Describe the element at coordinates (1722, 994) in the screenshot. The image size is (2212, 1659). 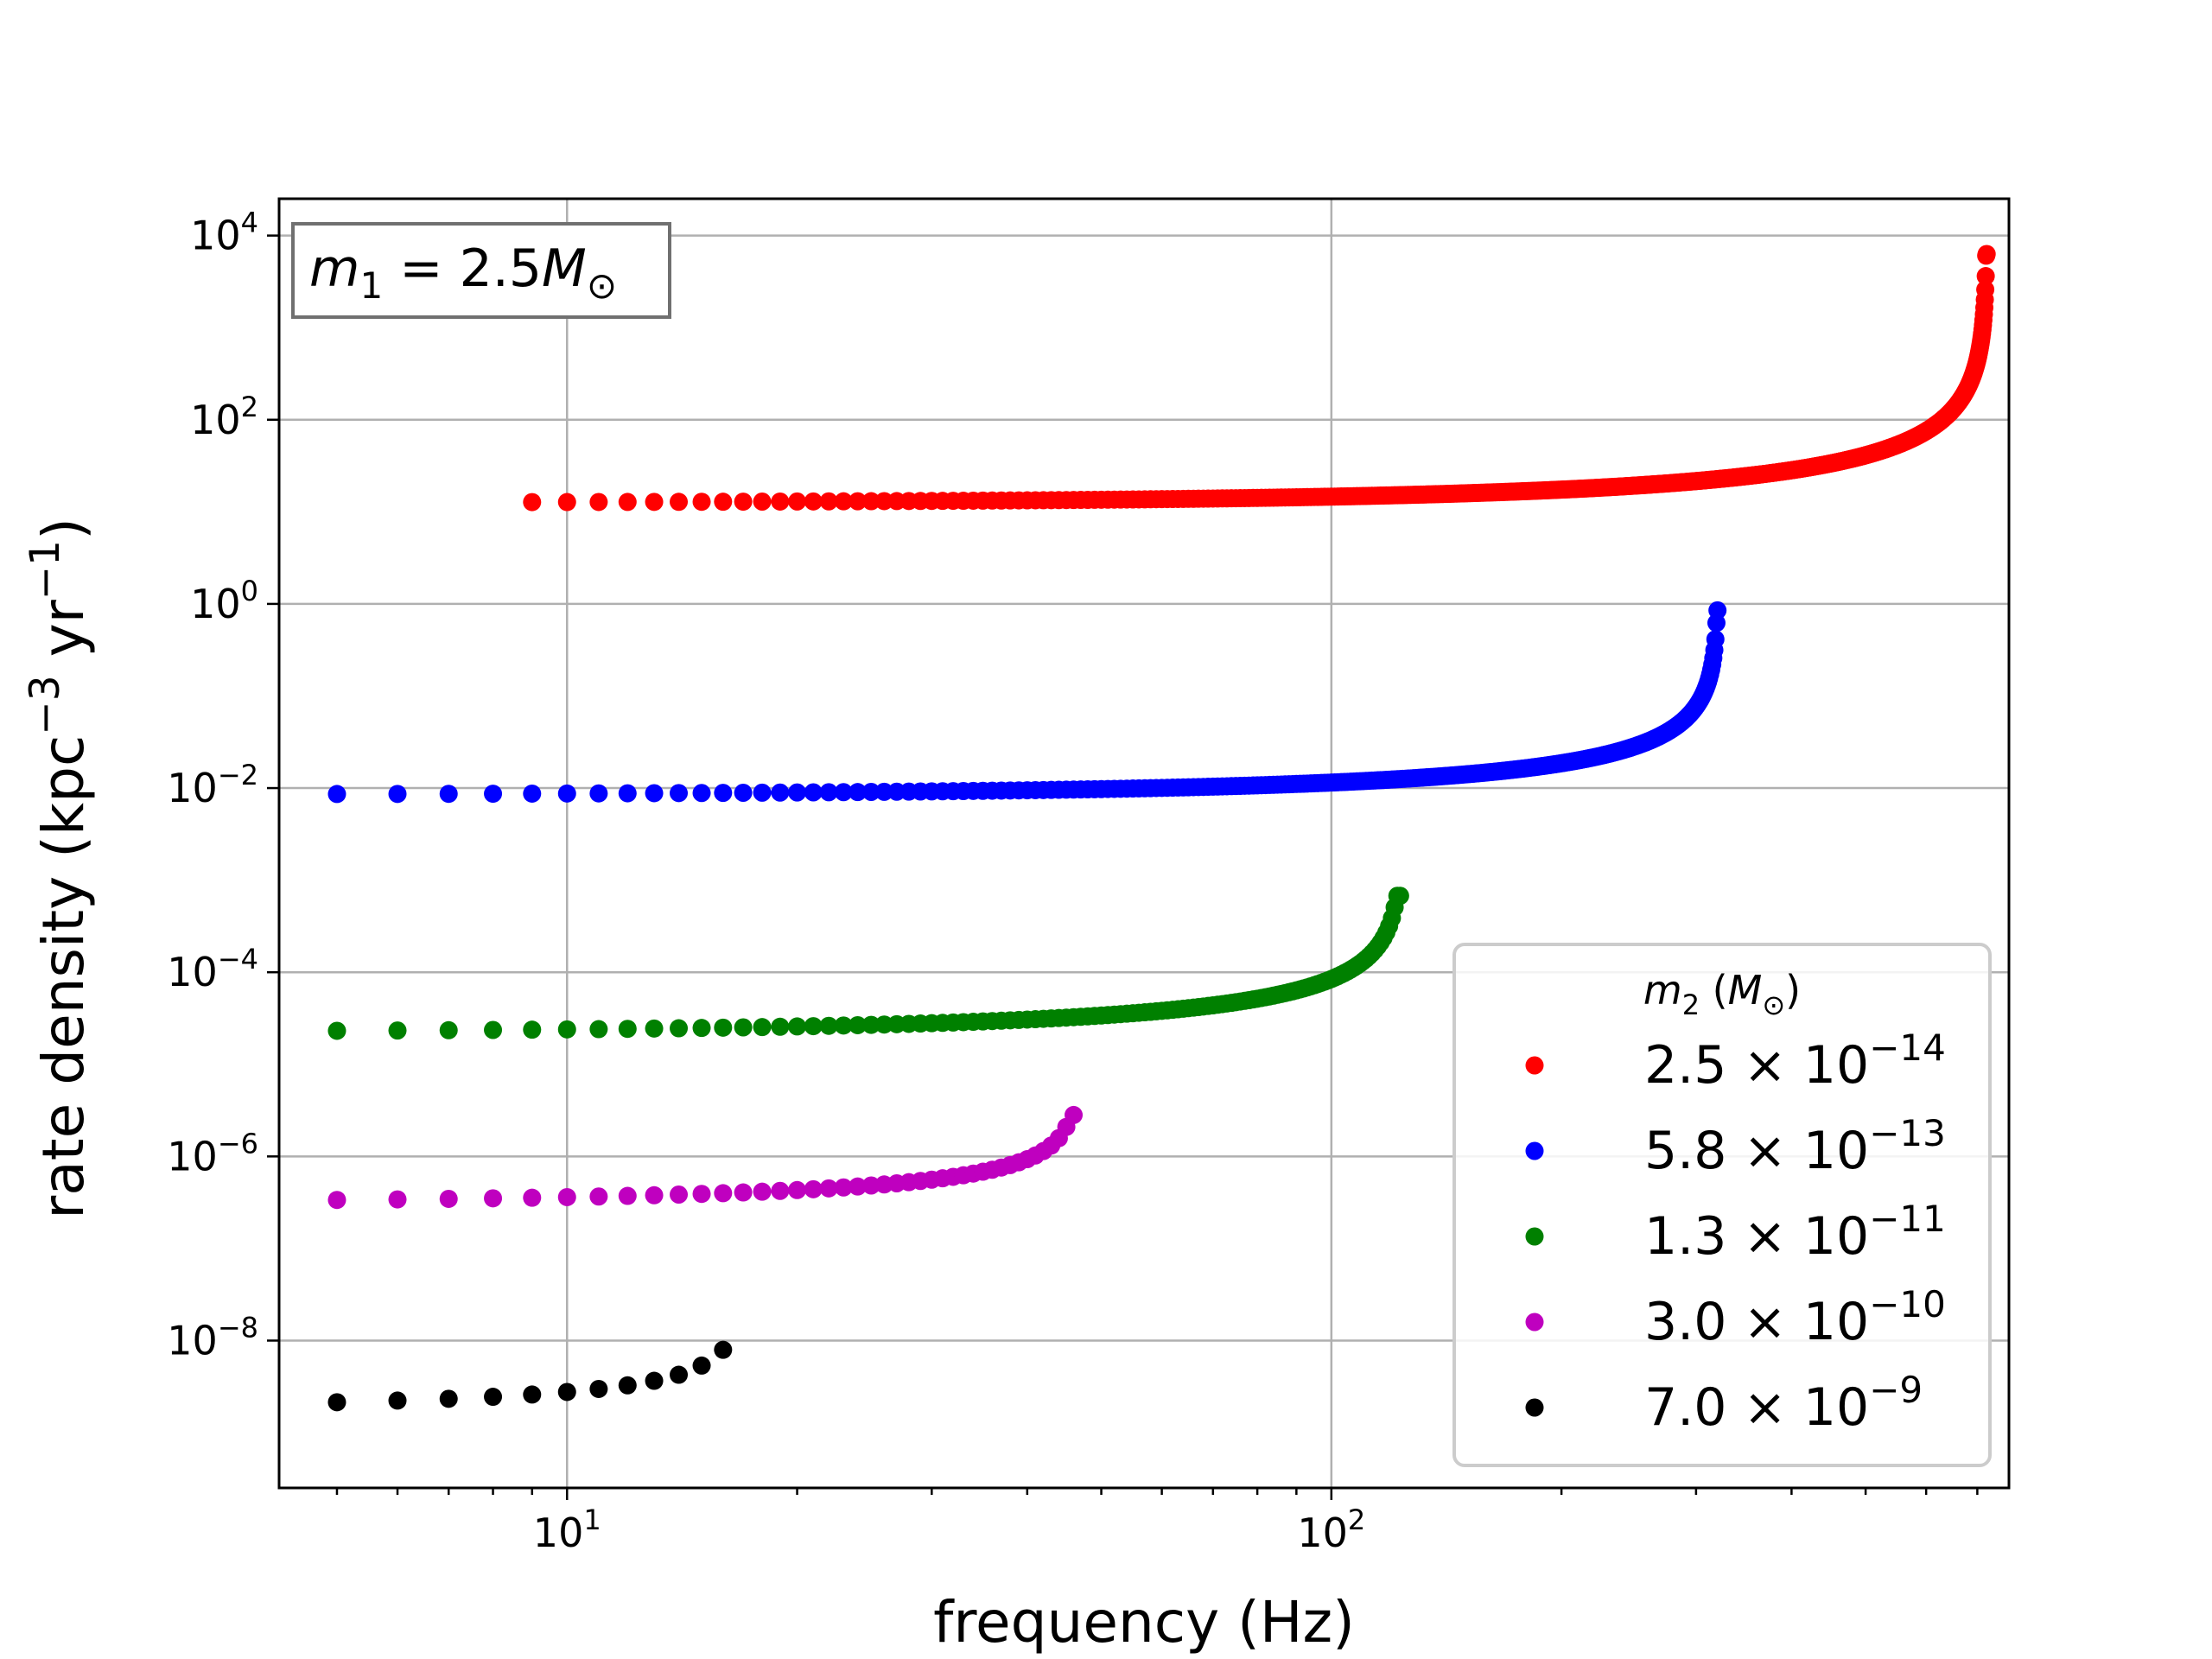
I see `legend-title: m2 (M⊙)` at that location.